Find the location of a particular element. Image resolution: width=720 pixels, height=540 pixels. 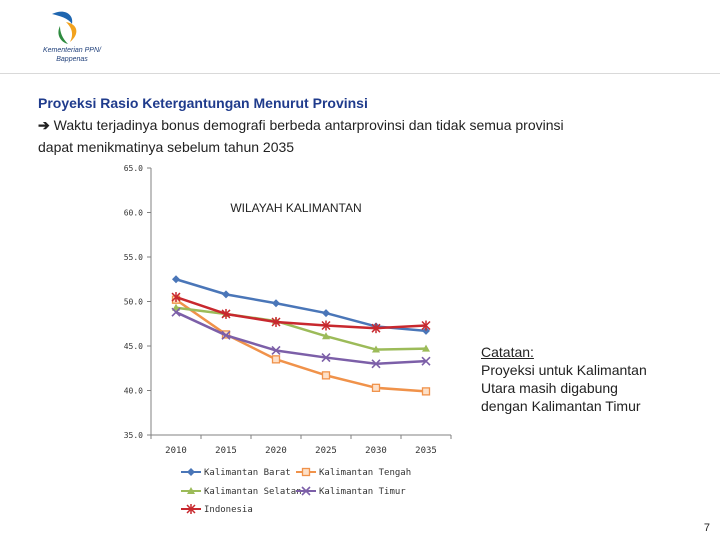

y-tick-label: 60.0 is located at coordinates (133, 213).